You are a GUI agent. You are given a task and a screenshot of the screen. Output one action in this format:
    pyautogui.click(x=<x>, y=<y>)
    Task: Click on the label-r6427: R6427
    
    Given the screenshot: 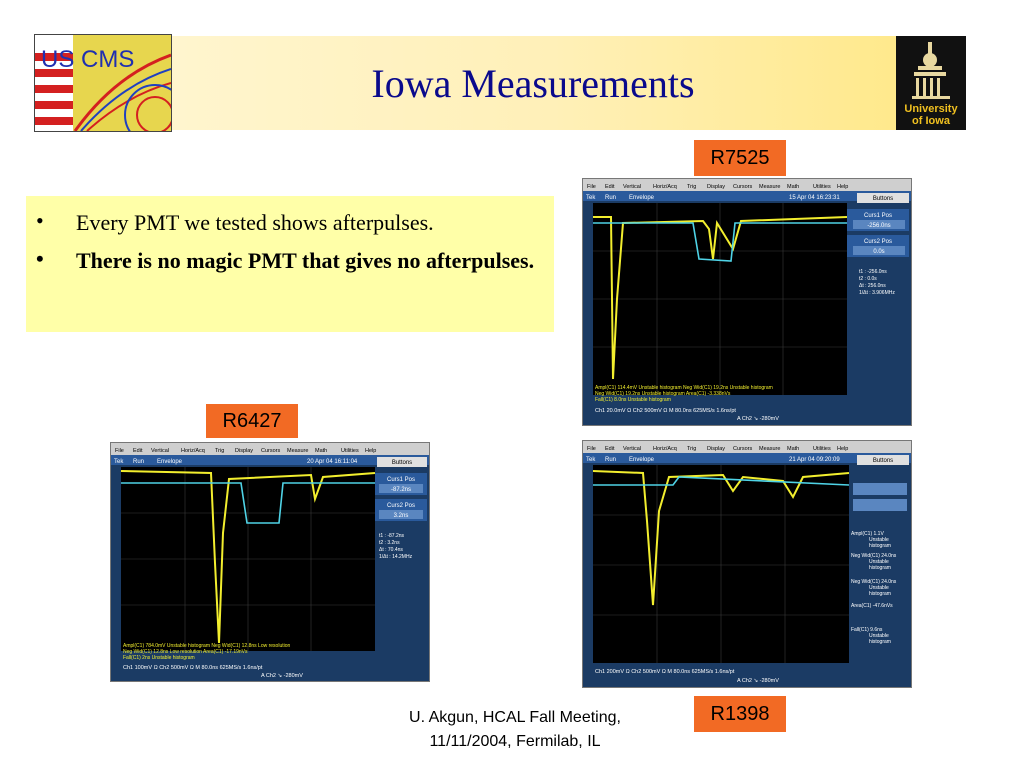 What is the action you would take?
    pyautogui.click(x=252, y=421)
    